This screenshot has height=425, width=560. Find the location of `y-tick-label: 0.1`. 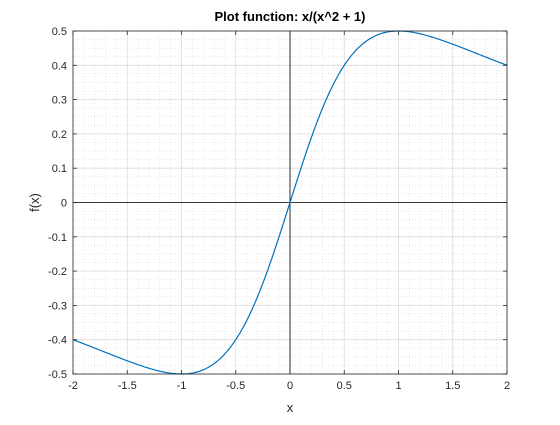

y-tick-label: 0.1 is located at coordinates (59, 169).